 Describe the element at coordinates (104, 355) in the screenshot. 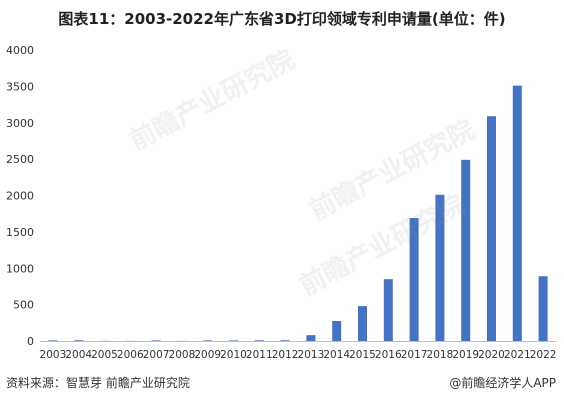

I see `x-tick-label: 2005` at that location.